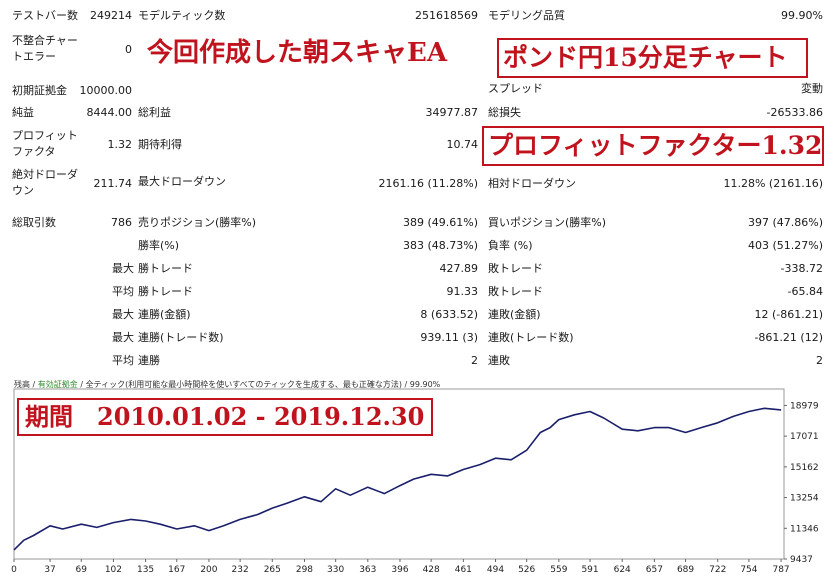 The height and width of the screenshot is (577, 837). I want to click on x-tick-label: 657, so click(654, 570).